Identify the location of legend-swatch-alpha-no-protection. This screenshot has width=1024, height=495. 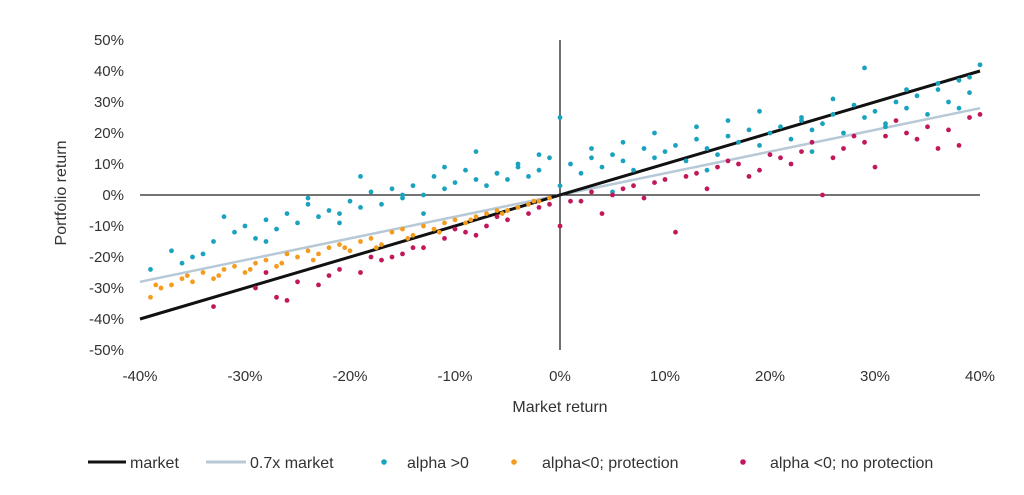
(743, 462).